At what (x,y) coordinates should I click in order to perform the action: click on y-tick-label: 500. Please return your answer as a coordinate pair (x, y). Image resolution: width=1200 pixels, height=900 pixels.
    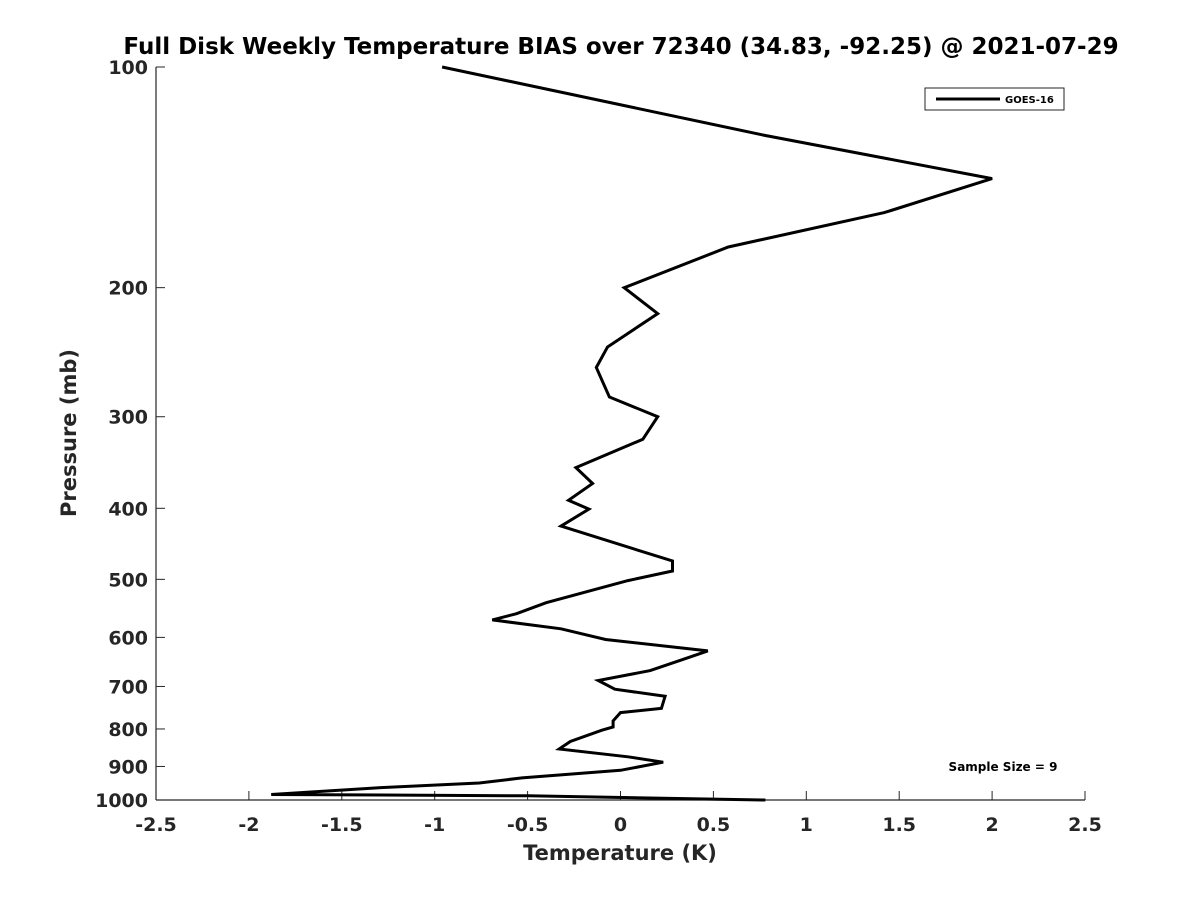
    Looking at the image, I should click on (128, 580).